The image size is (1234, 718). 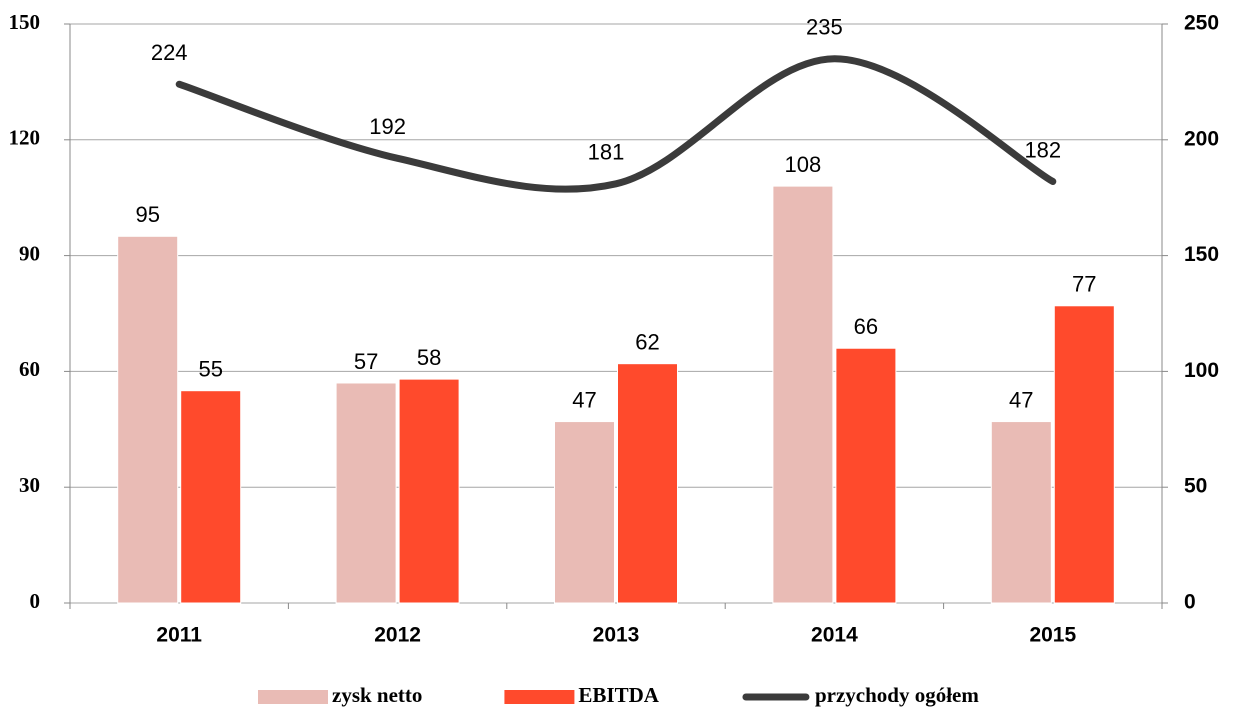 I want to click on y-tick-label: 0, so click(x=35, y=601).